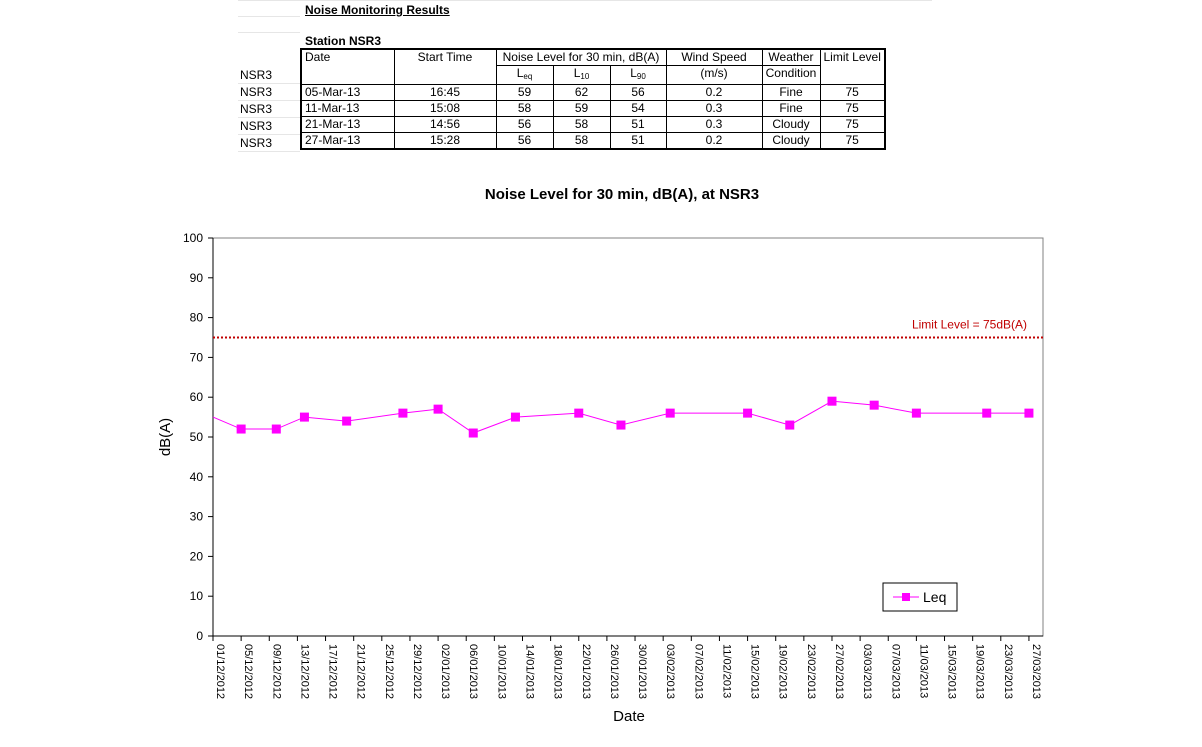 The image size is (1202, 747). I want to click on header-leq-label: L, so click(520, 73).